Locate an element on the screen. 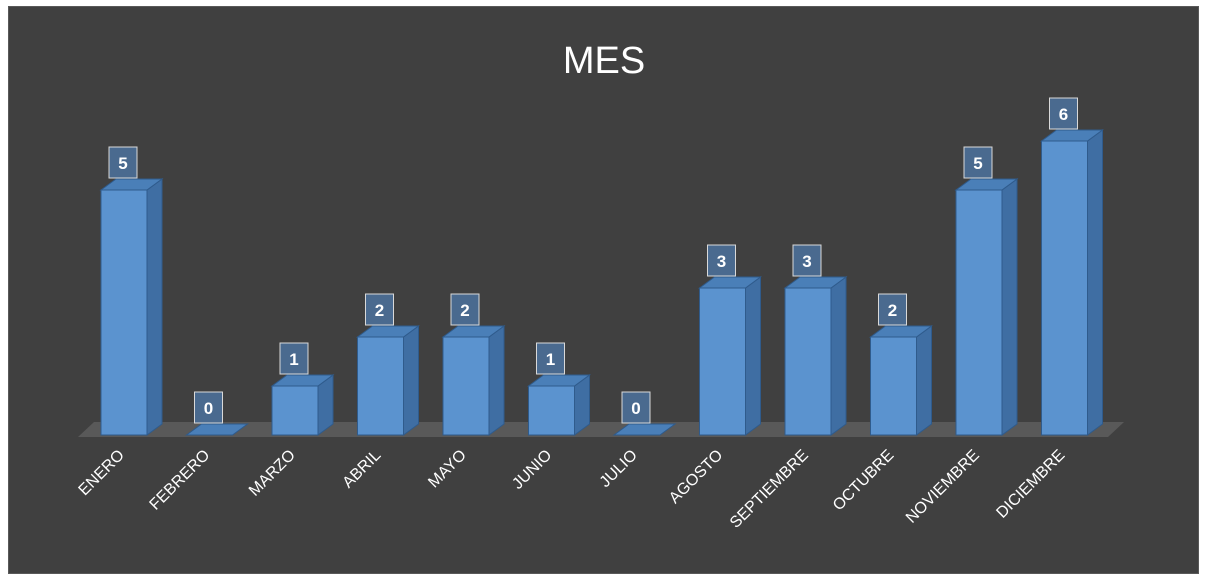 This screenshot has height=580, width=1209. bar-abril is located at coordinates (388, 380).